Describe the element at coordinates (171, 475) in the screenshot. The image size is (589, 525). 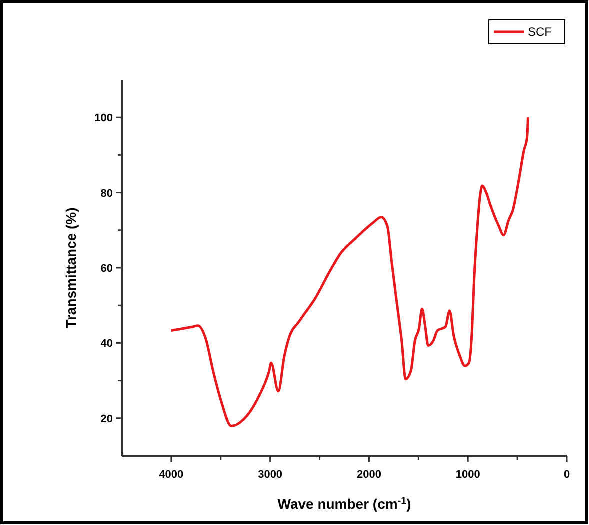
I see `x-tick-label: 4000` at that location.